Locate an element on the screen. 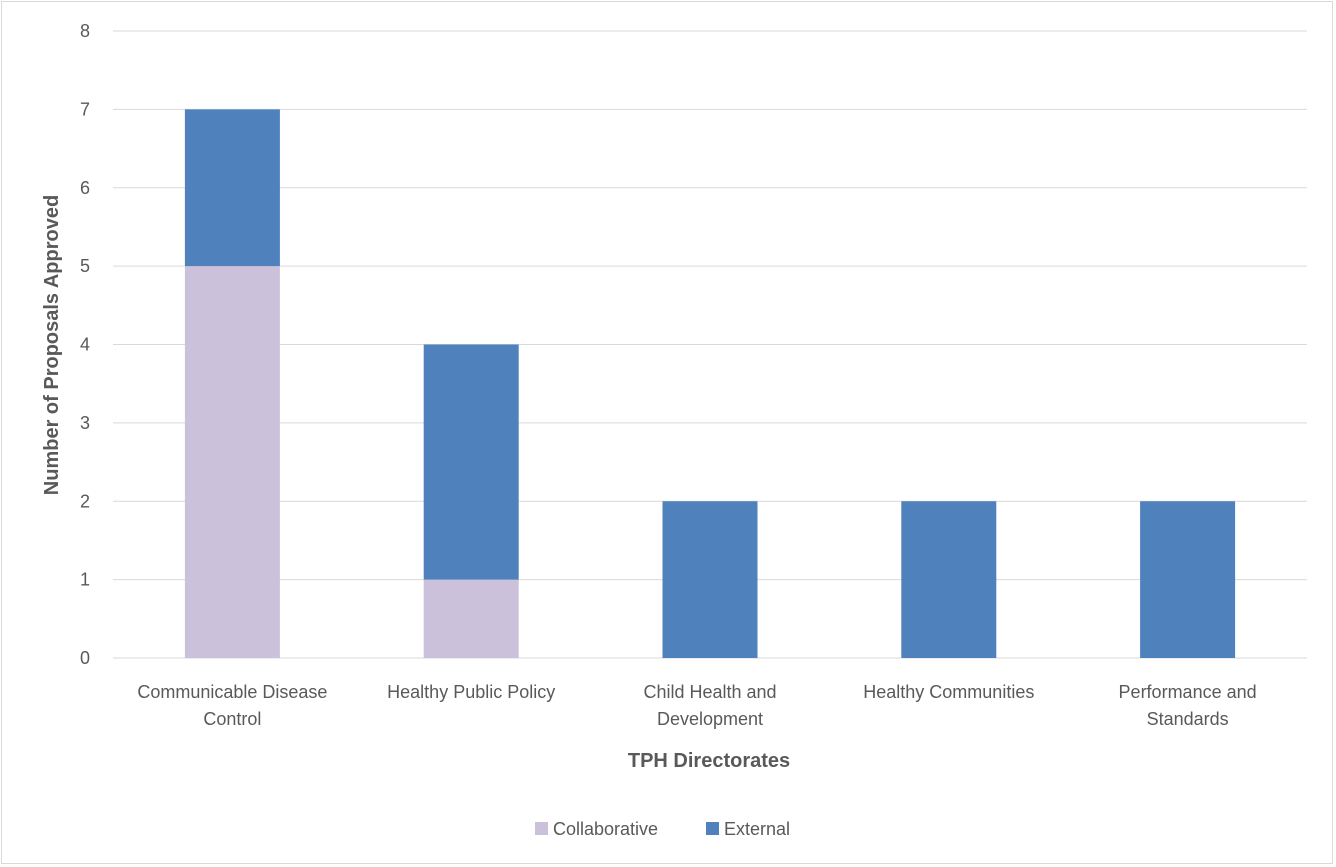  x-tick-label: Healthy Public Policy is located at coordinates (471, 692).